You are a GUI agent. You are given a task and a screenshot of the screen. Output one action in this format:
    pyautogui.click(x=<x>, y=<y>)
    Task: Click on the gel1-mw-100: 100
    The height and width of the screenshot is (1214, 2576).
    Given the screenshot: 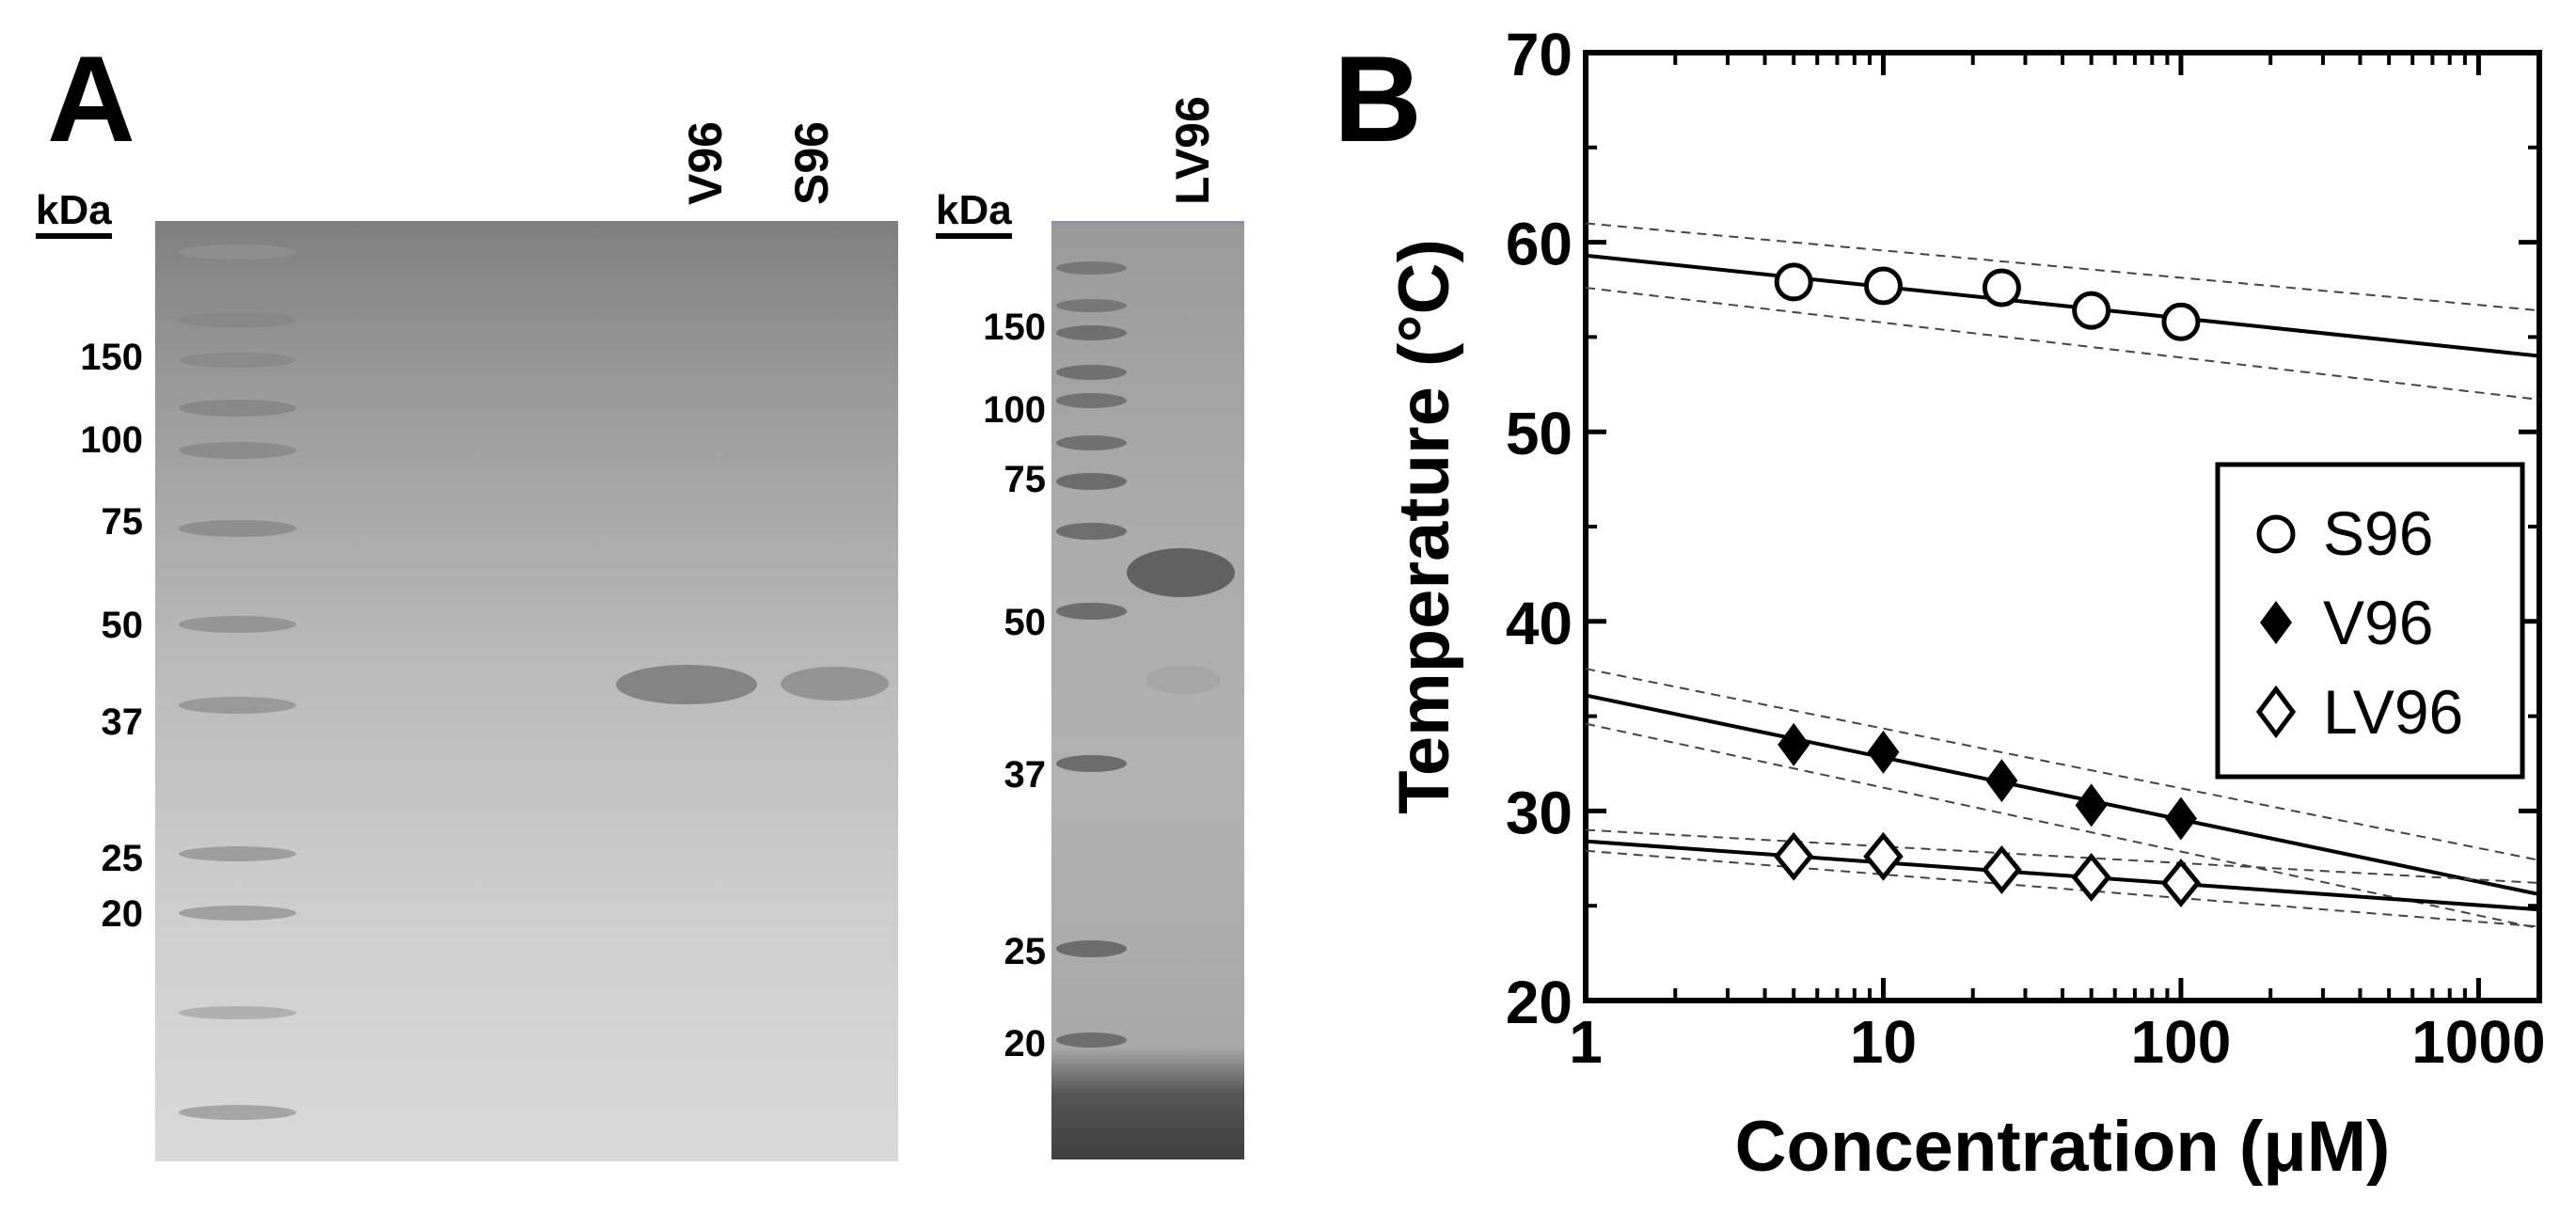 What is the action you would take?
    pyautogui.click(x=111, y=440)
    